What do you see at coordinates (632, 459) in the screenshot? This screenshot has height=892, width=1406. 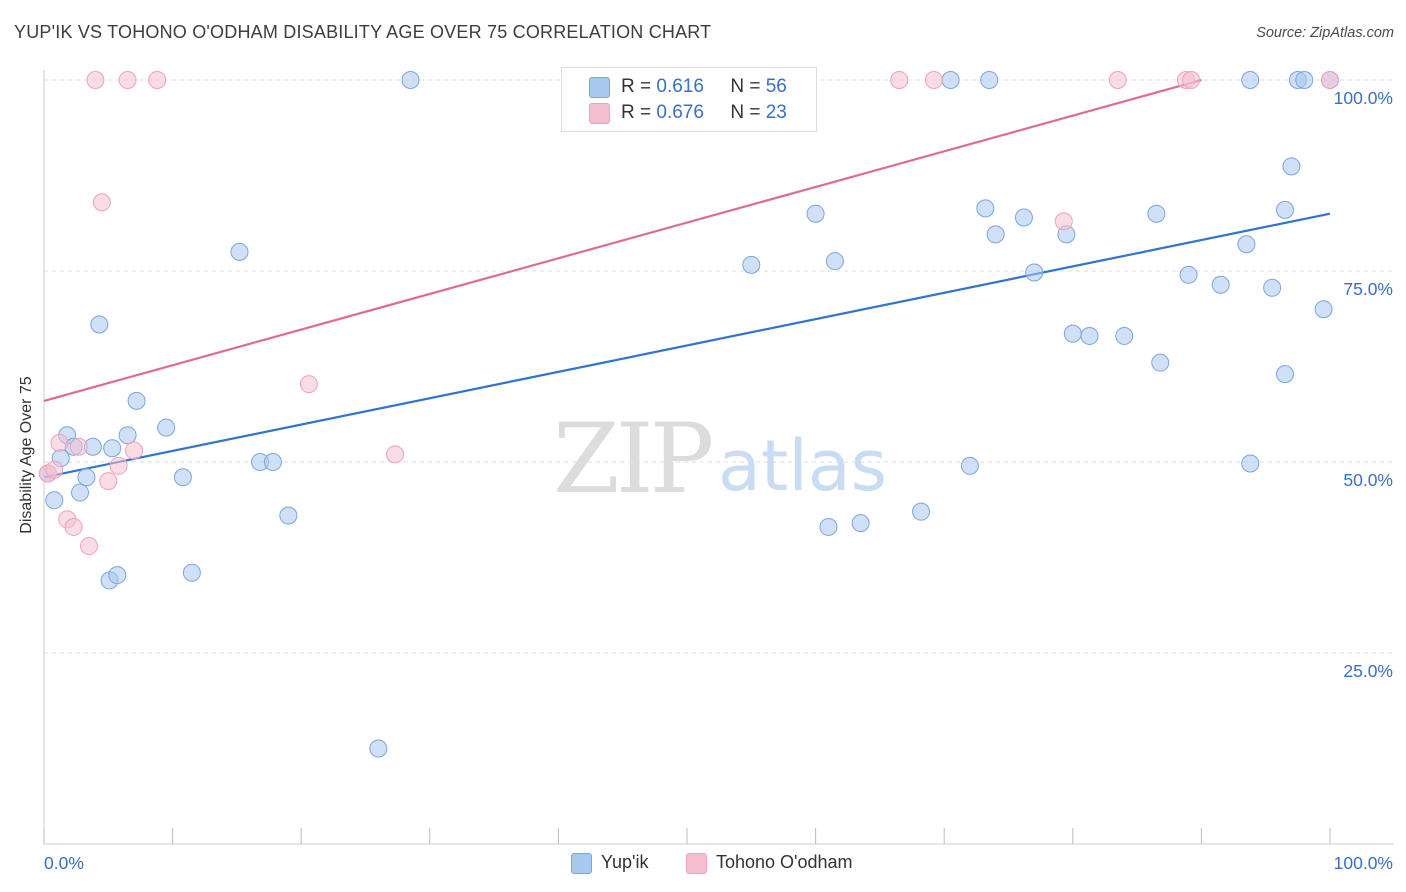 I see `watermark-zip: ZIP` at bounding box center [632, 459].